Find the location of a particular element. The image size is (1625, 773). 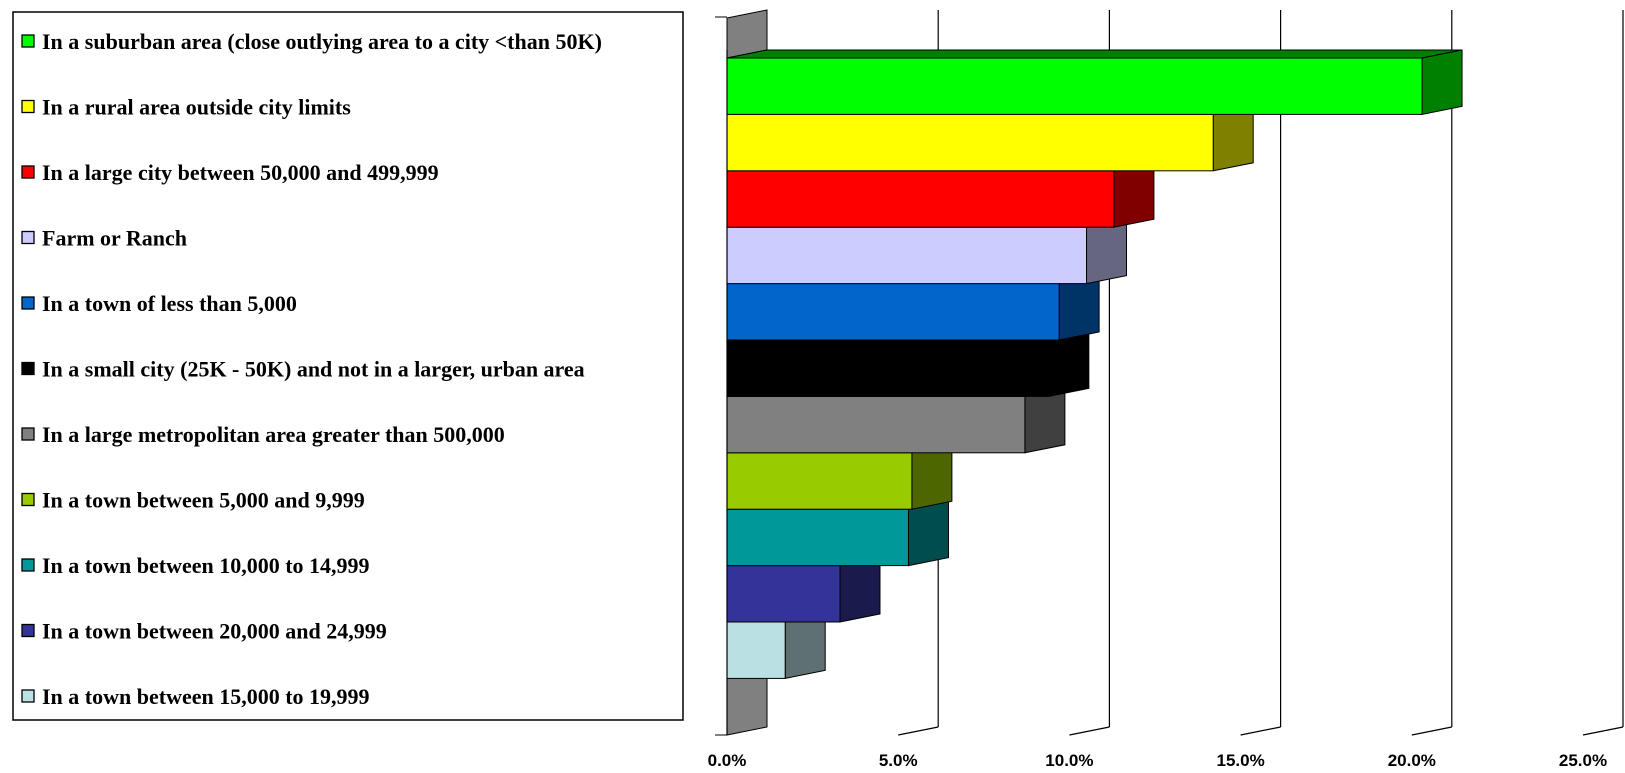

x-tick-label: 0.0% is located at coordinates (727, 760).